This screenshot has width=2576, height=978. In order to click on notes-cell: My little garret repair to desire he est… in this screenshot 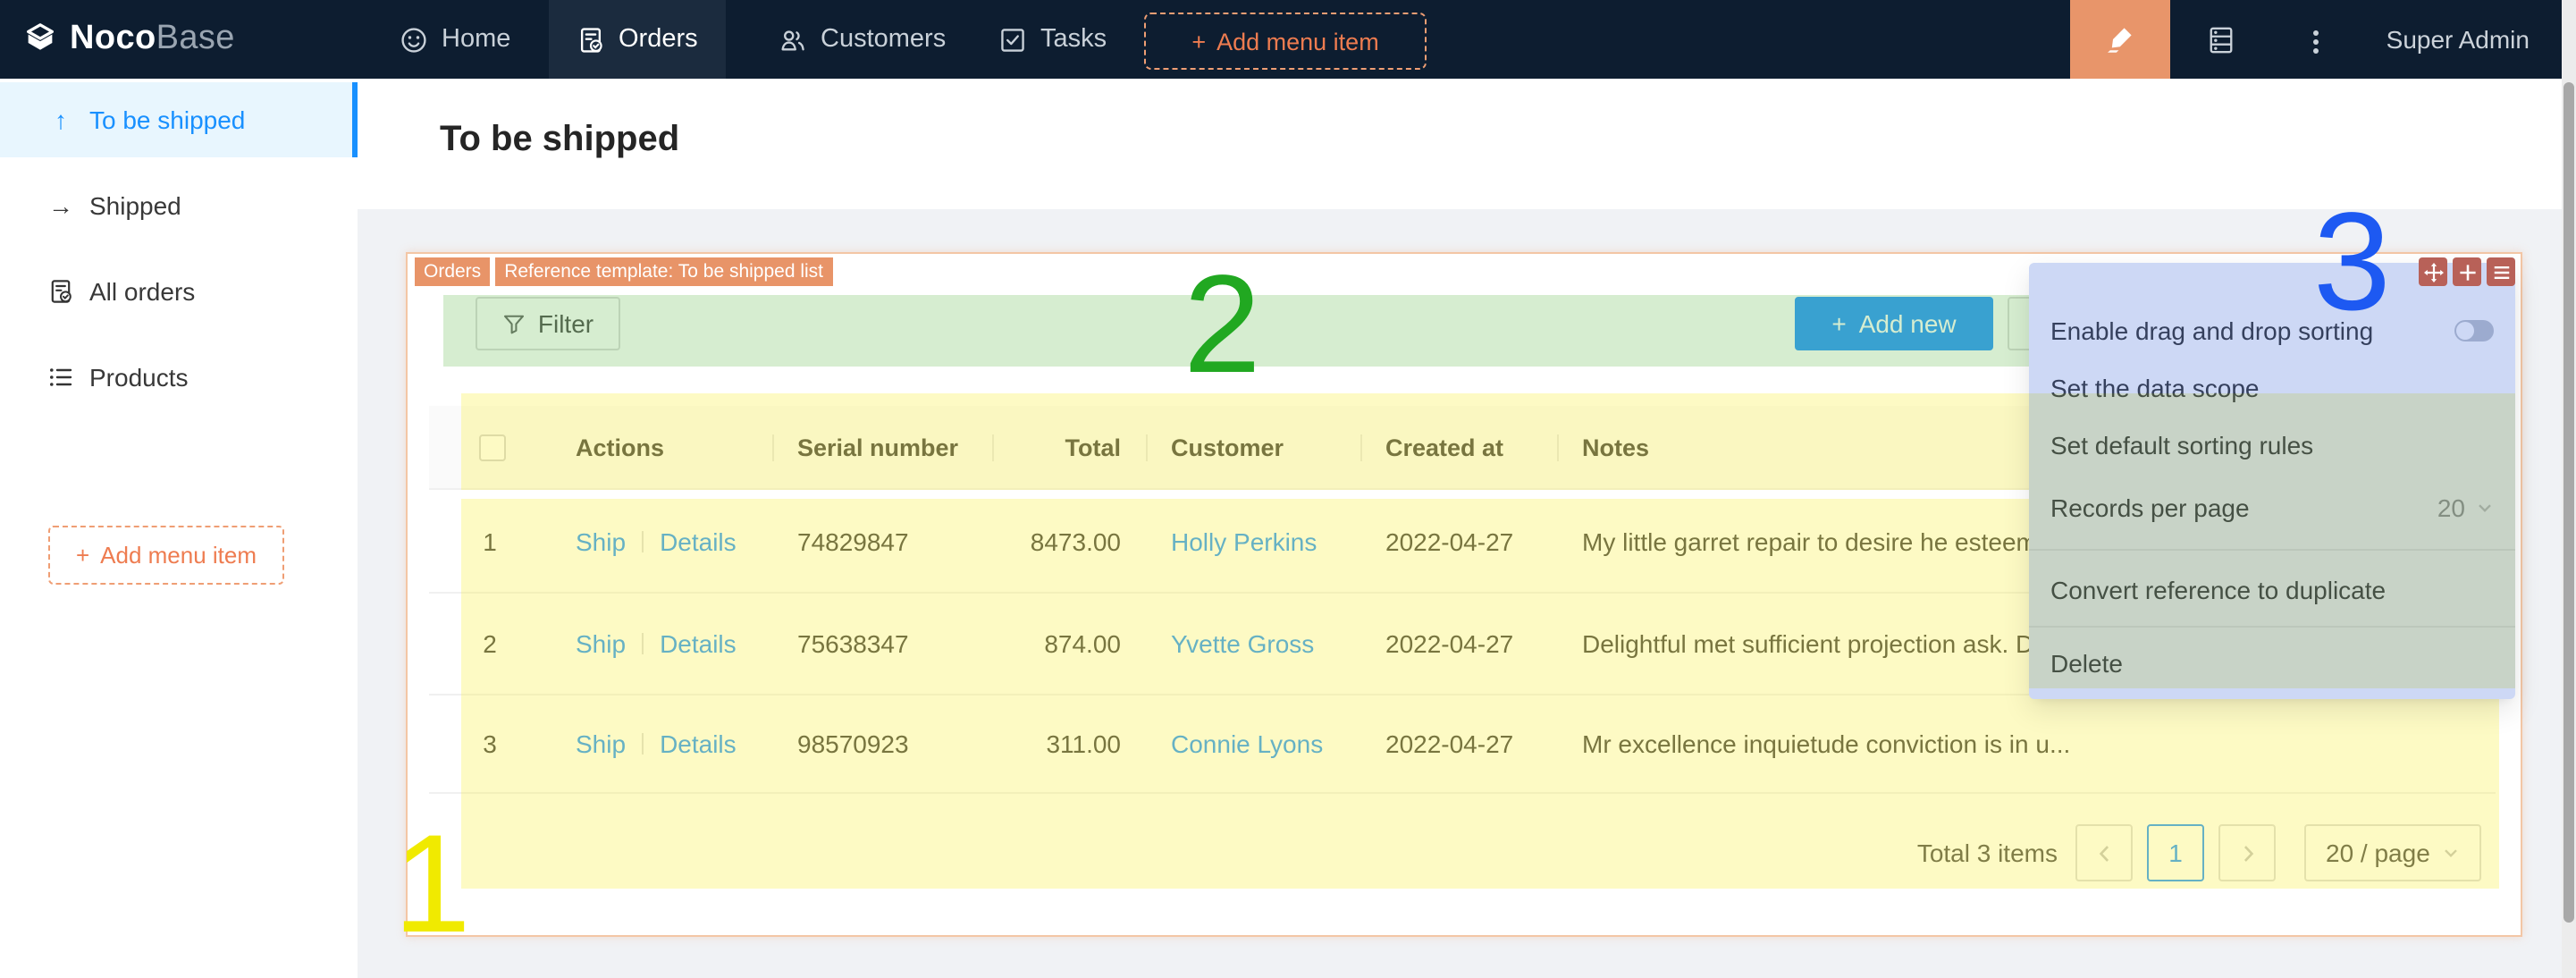, I will do `click(1820, 541)`.